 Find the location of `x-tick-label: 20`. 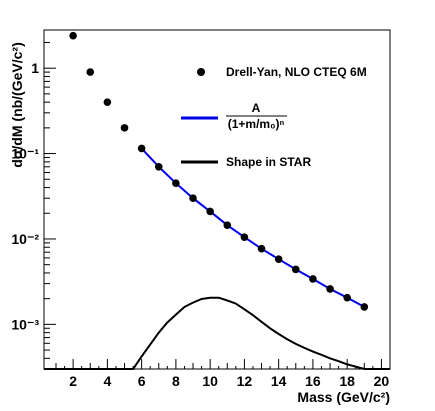

x-tick-label: 20 is located at coordinates (382, 381).